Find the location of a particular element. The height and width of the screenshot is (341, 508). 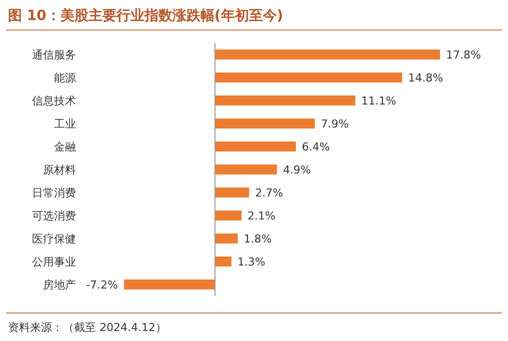

y-tick-label: 医疗保健 is located at coordinates (54, 239).